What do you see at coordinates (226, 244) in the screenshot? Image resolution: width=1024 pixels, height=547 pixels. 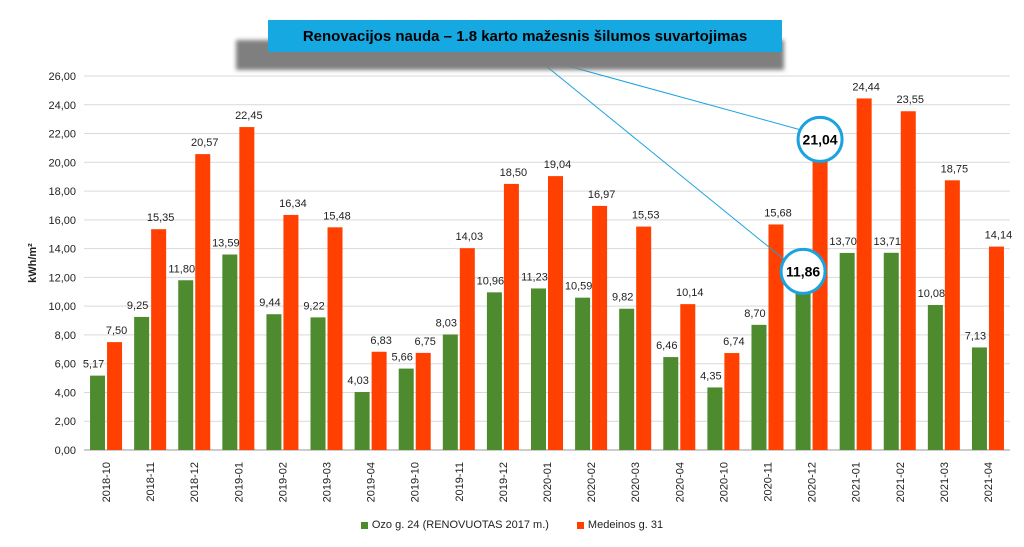 I see `data-label: 13,59` at bounding box center [226, 244].